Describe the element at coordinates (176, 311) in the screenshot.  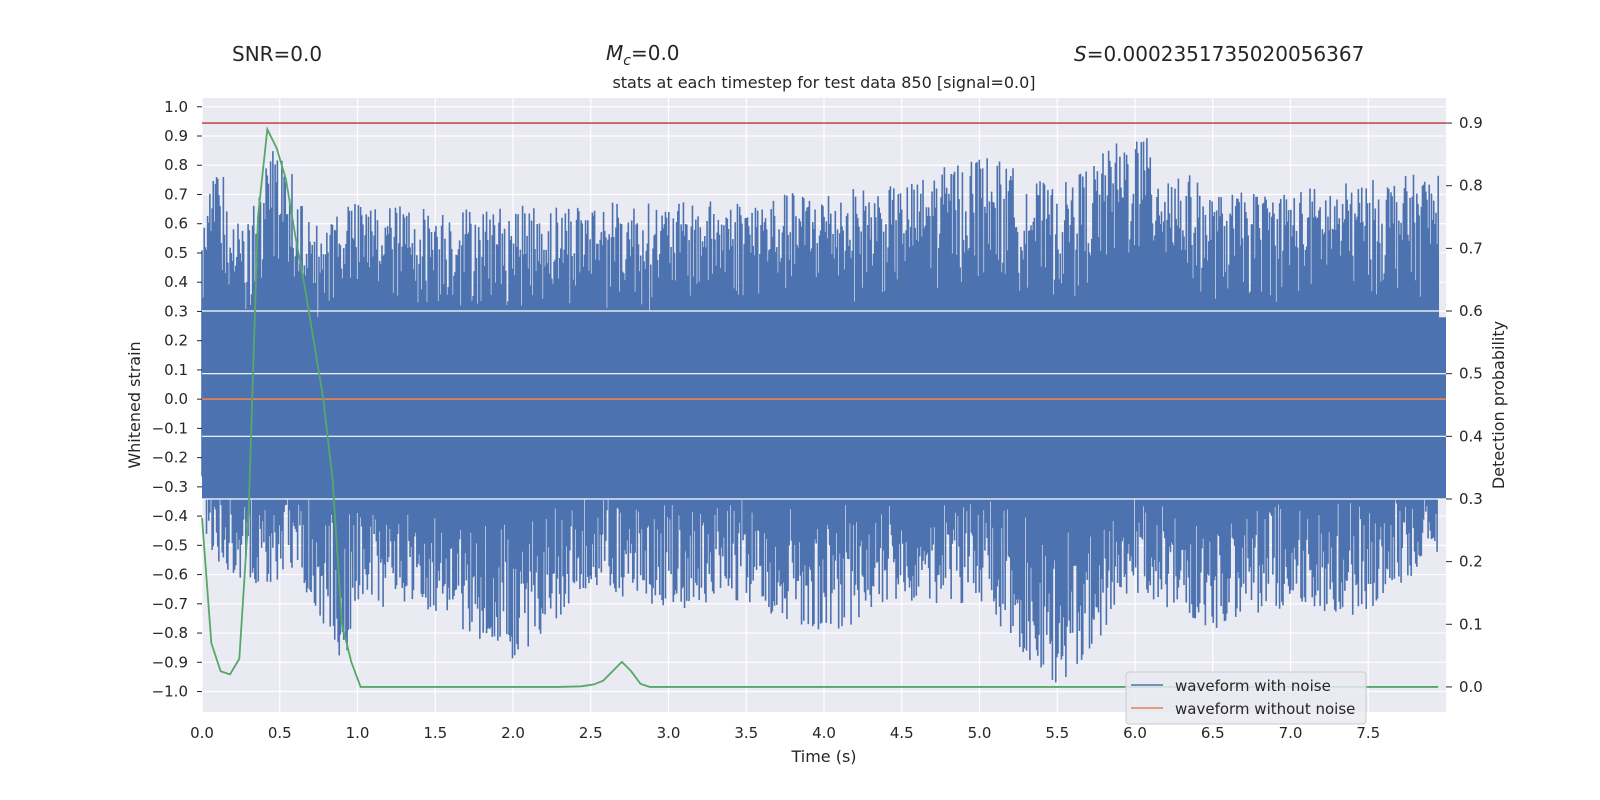
I see `left-tick-label: 0.3` at that location.